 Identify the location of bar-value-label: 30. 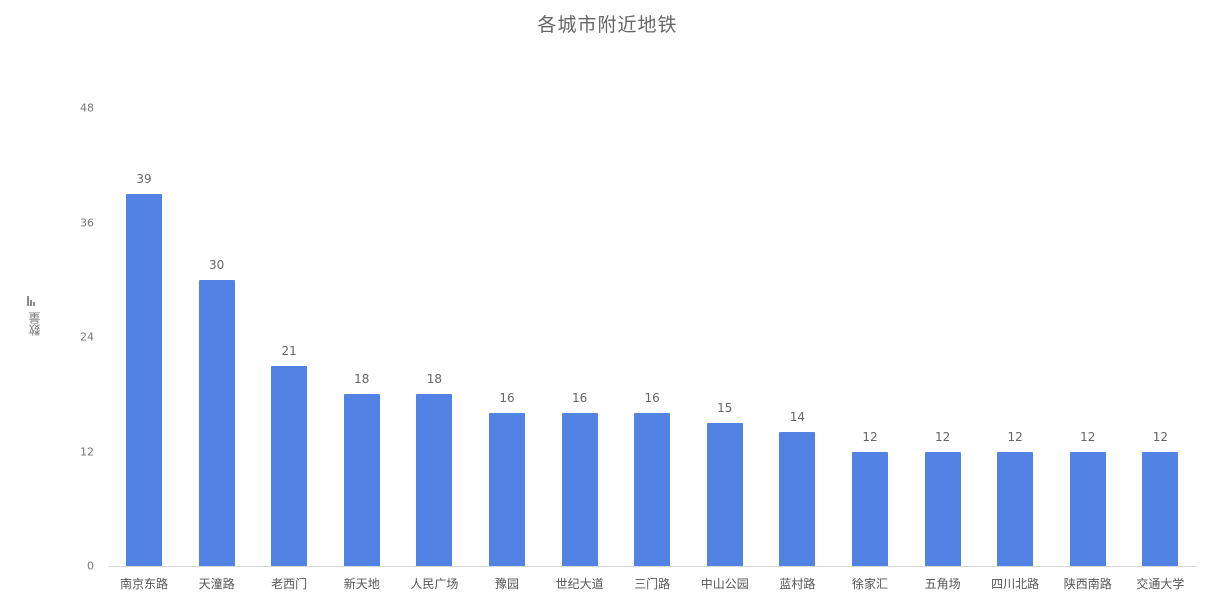
(216, 264).